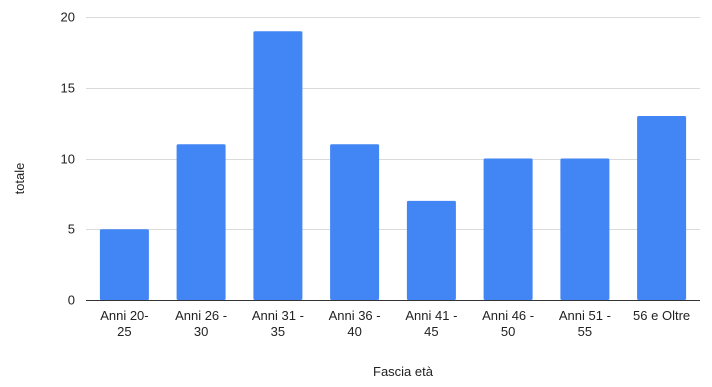 This screenshot has width=712, height=387. Describe the element at coordinates (403, 371) in the screenshot. I see `x-axis-title: Fascia età` at that location.